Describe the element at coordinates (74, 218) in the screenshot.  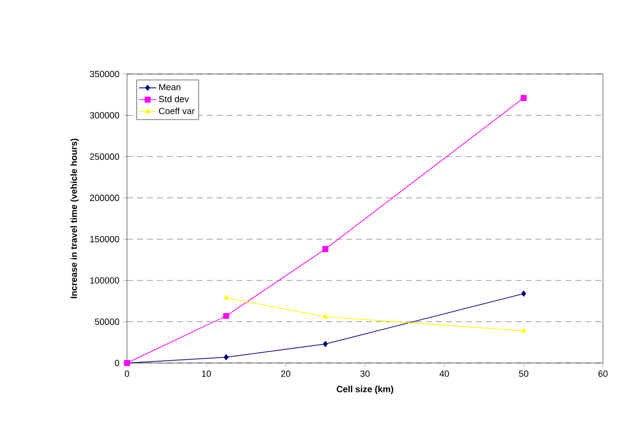
I see `y-axis-title: Increase in travel time (vehicle hours)` at that location.